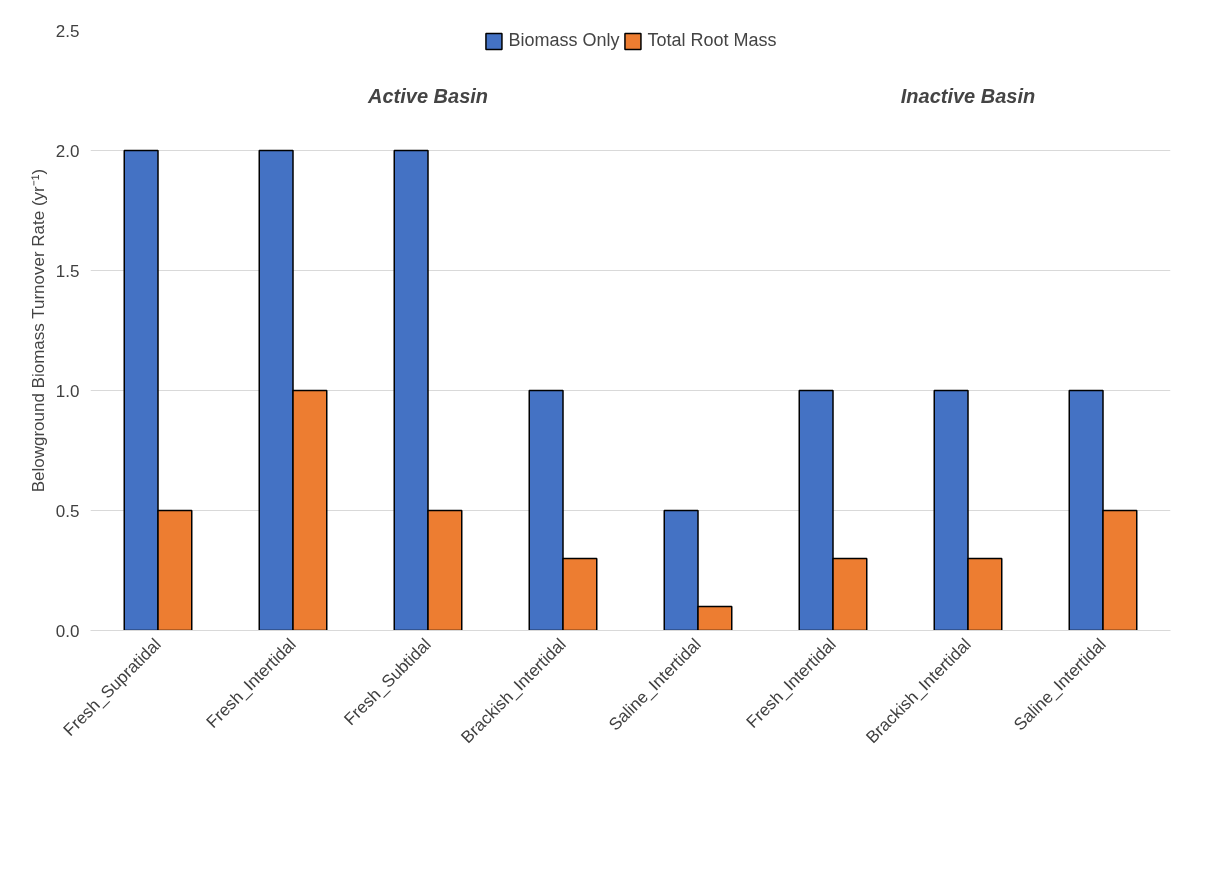  What do you see at coordinates (67, 271) in the screenshot?
I see `y-tick-label: 1.5` at bounding box center [67, 271].